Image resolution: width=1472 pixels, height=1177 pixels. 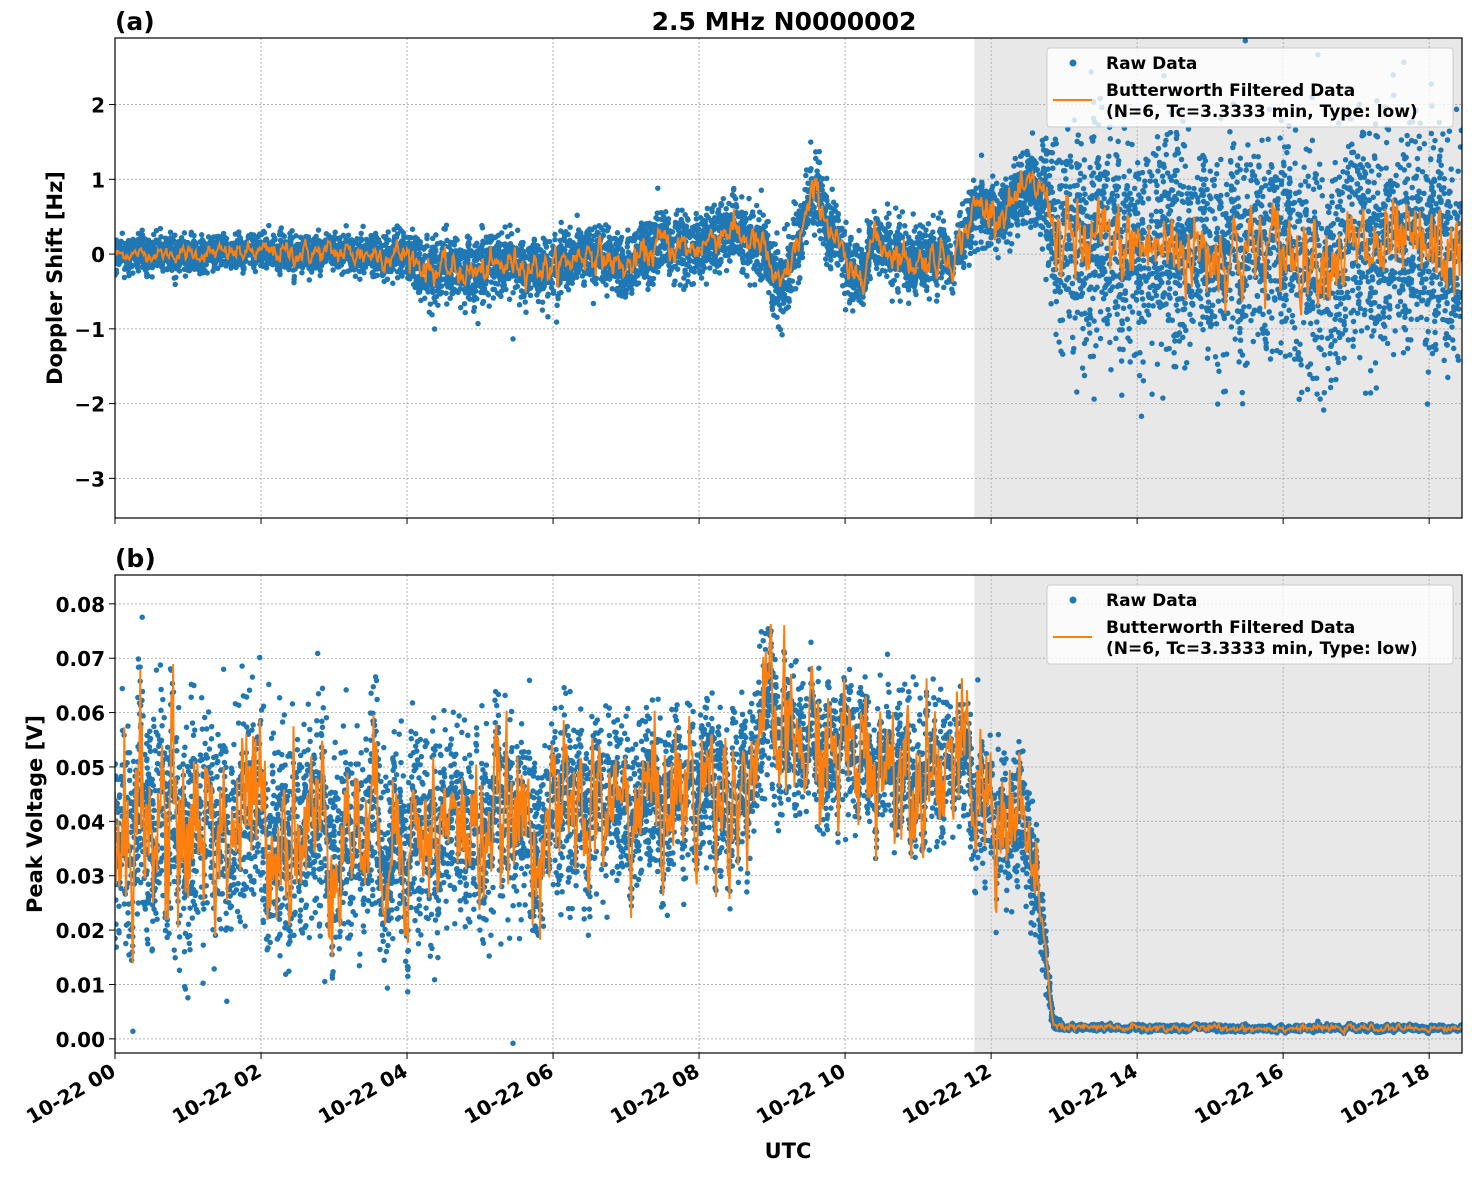 I want to click on y-tick-label: 0.07, so click(x=80, y=659).